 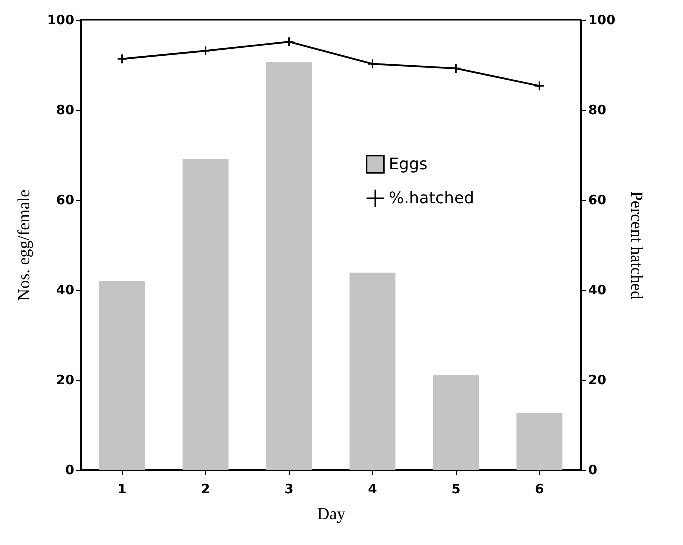 What do you see at coordinates (456, 490) in the screenshot?
I see `x-tick-label: 5` at bounding box center [456, 490].